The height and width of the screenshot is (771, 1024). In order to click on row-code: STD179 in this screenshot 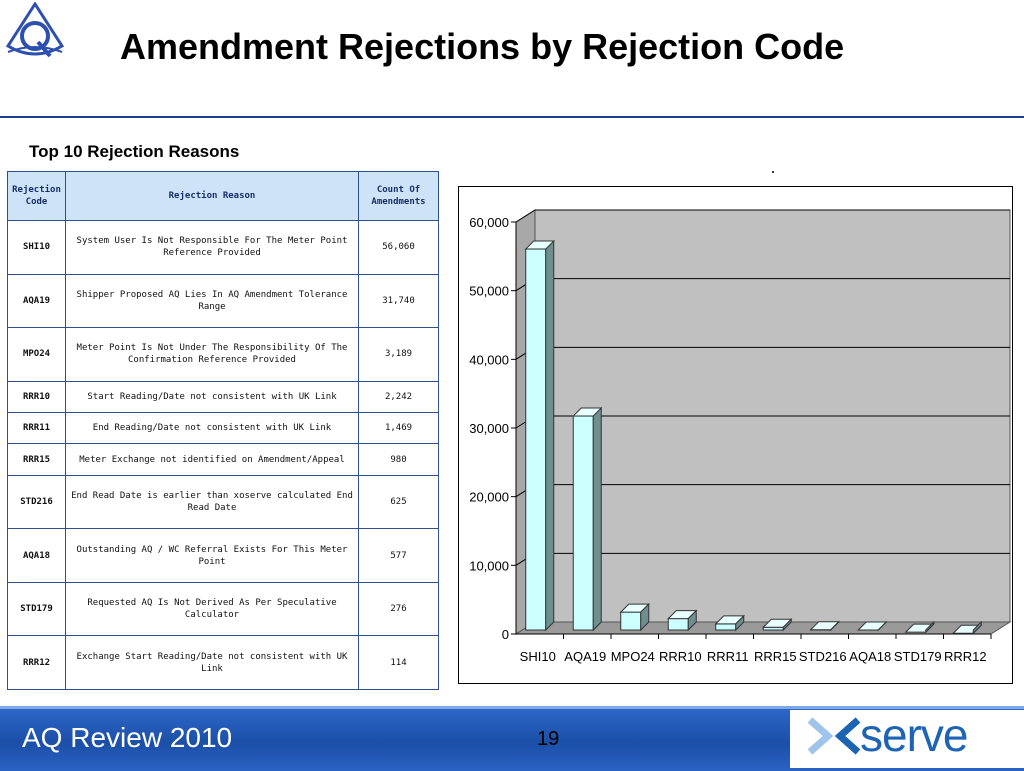, I will do `click(37, 609)`.